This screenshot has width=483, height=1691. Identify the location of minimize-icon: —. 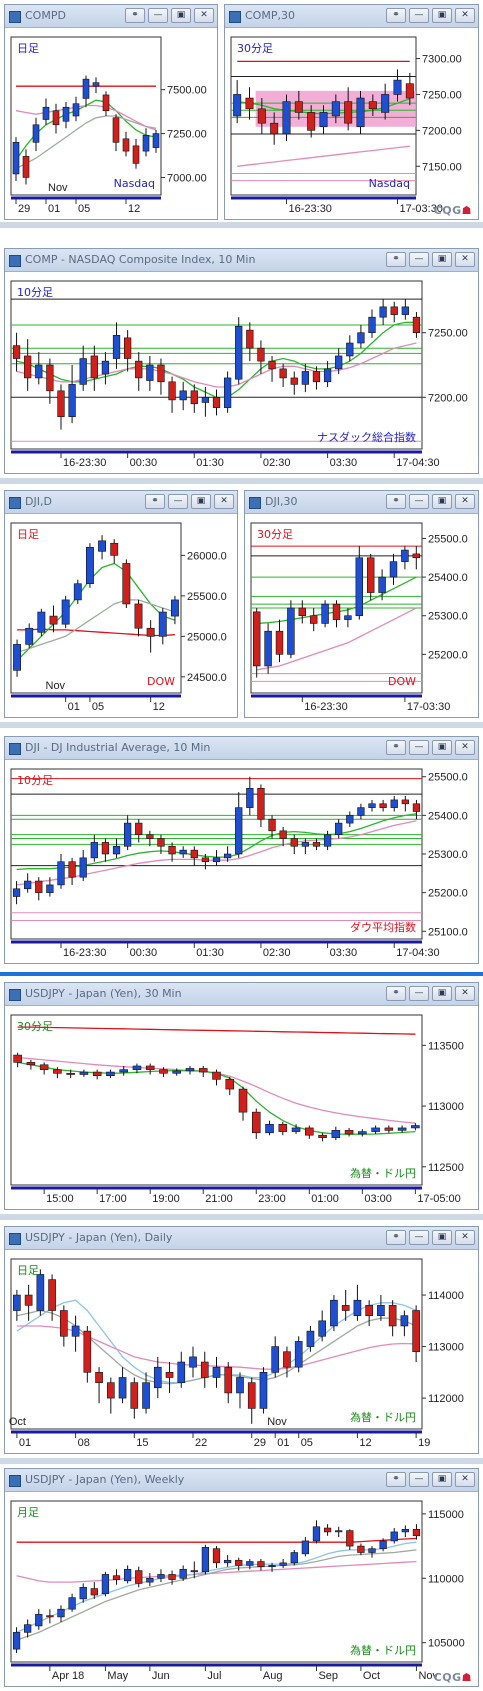
(419, 747).